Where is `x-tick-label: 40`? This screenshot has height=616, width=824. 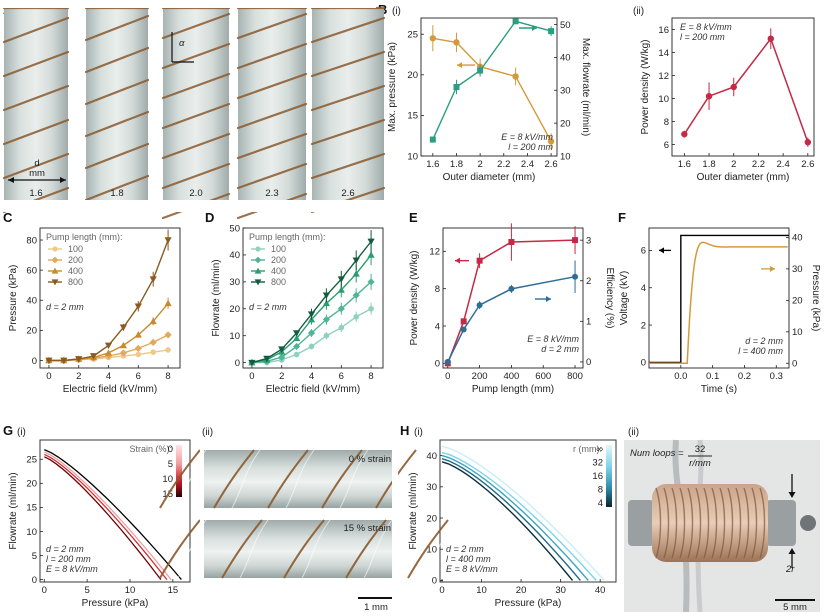 x-tick-label: 40 is located at coordinates (600, 590).